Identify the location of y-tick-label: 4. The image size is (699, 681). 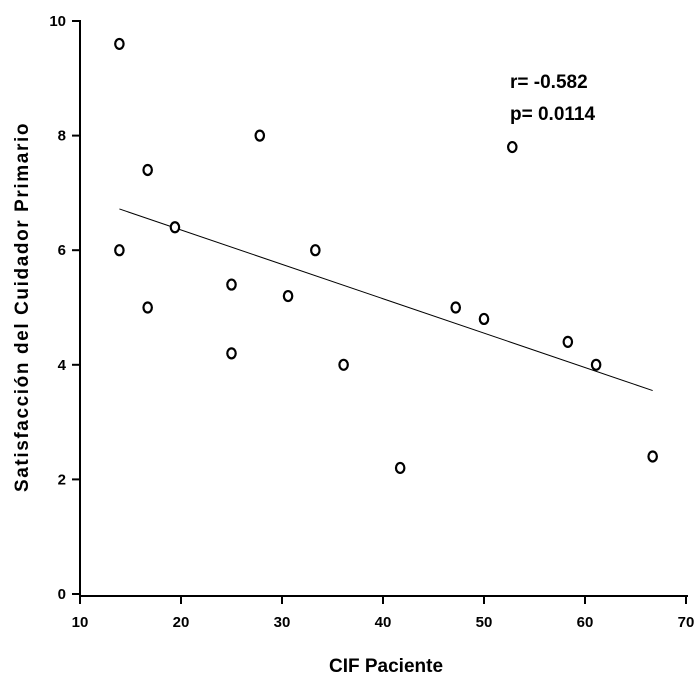
(62, 365).